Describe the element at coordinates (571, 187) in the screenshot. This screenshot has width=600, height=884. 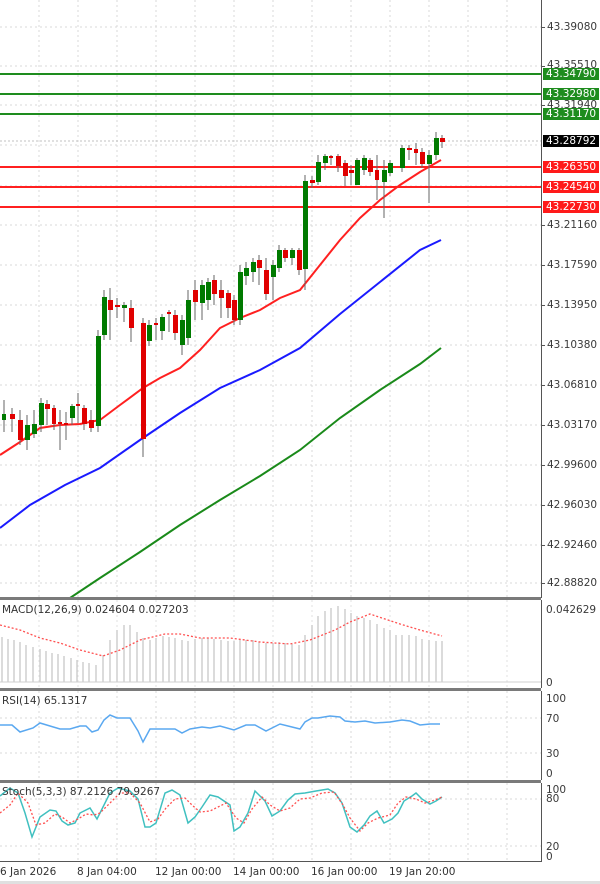
I see `support-level-tag: 43.24540` at that location.